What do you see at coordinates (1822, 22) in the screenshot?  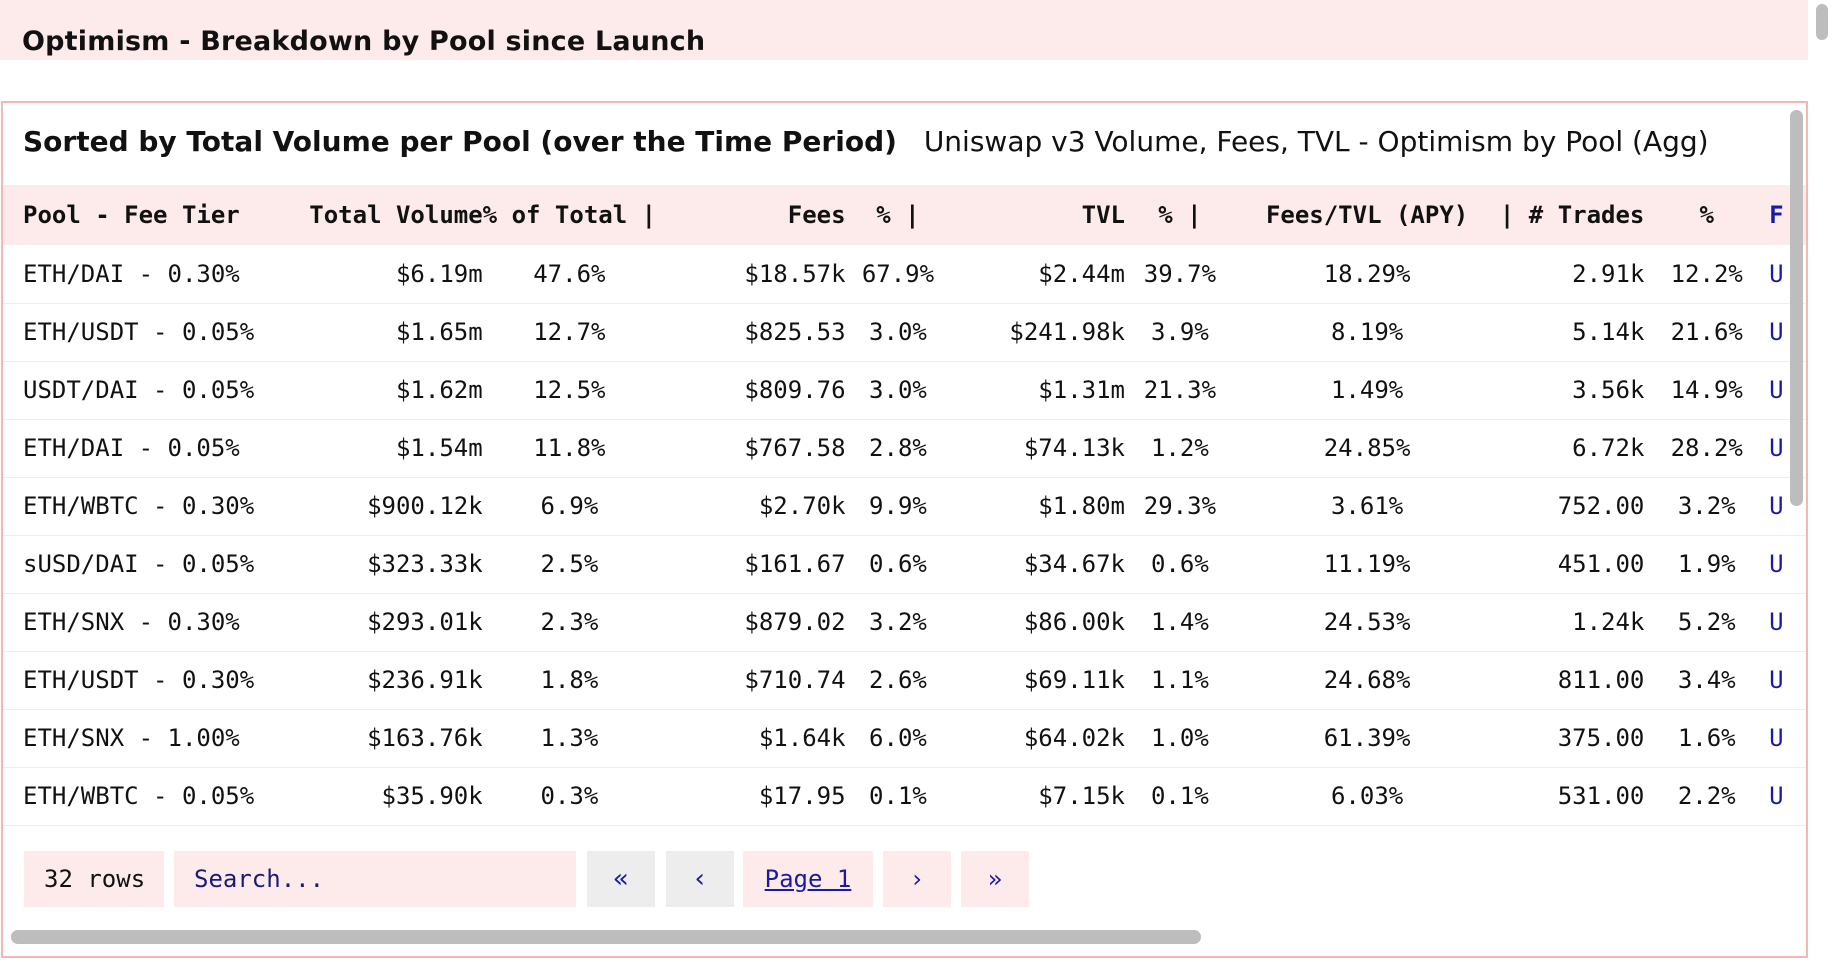 I see `top-scrollbar-thumb` at bounding box center [1822, 22].